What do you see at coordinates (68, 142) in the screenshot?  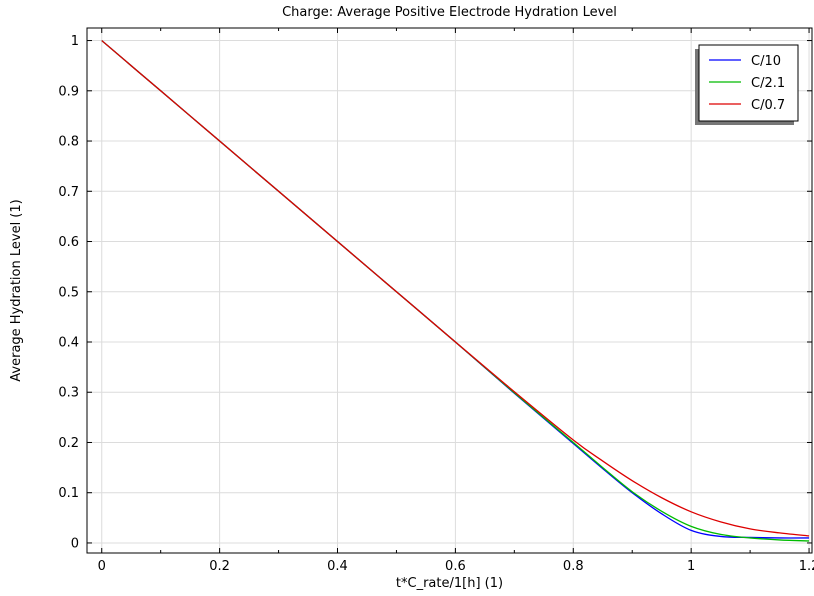 I see `y-tick-label: 0.8` at bounding box center [68, 142].